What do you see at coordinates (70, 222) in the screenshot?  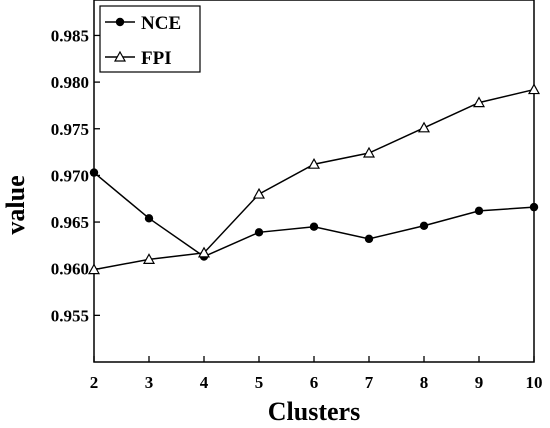 I see `y-tick-label: 0.965` at bounding box center [70, 222].